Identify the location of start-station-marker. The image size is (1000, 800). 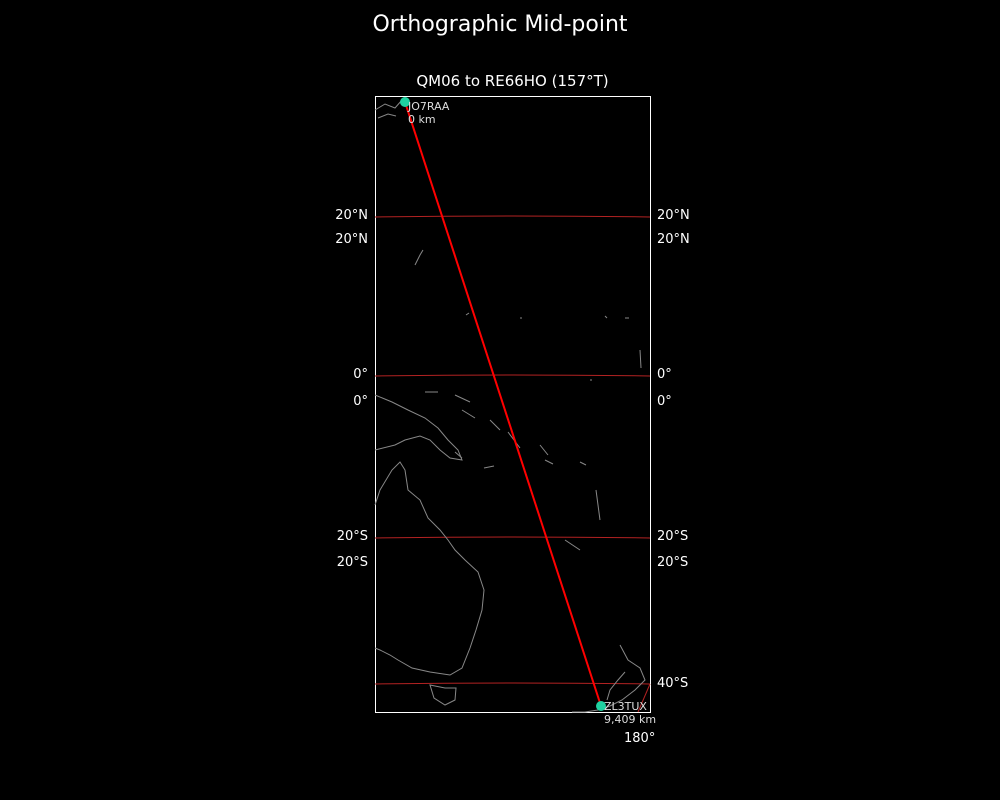
(405, 102).